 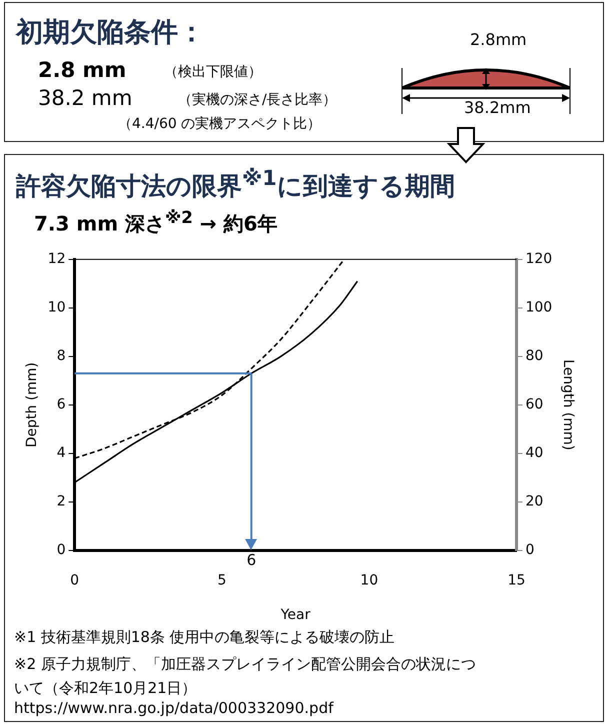 I want to click on x-axis-title: Year, so click(x=295, y=615).